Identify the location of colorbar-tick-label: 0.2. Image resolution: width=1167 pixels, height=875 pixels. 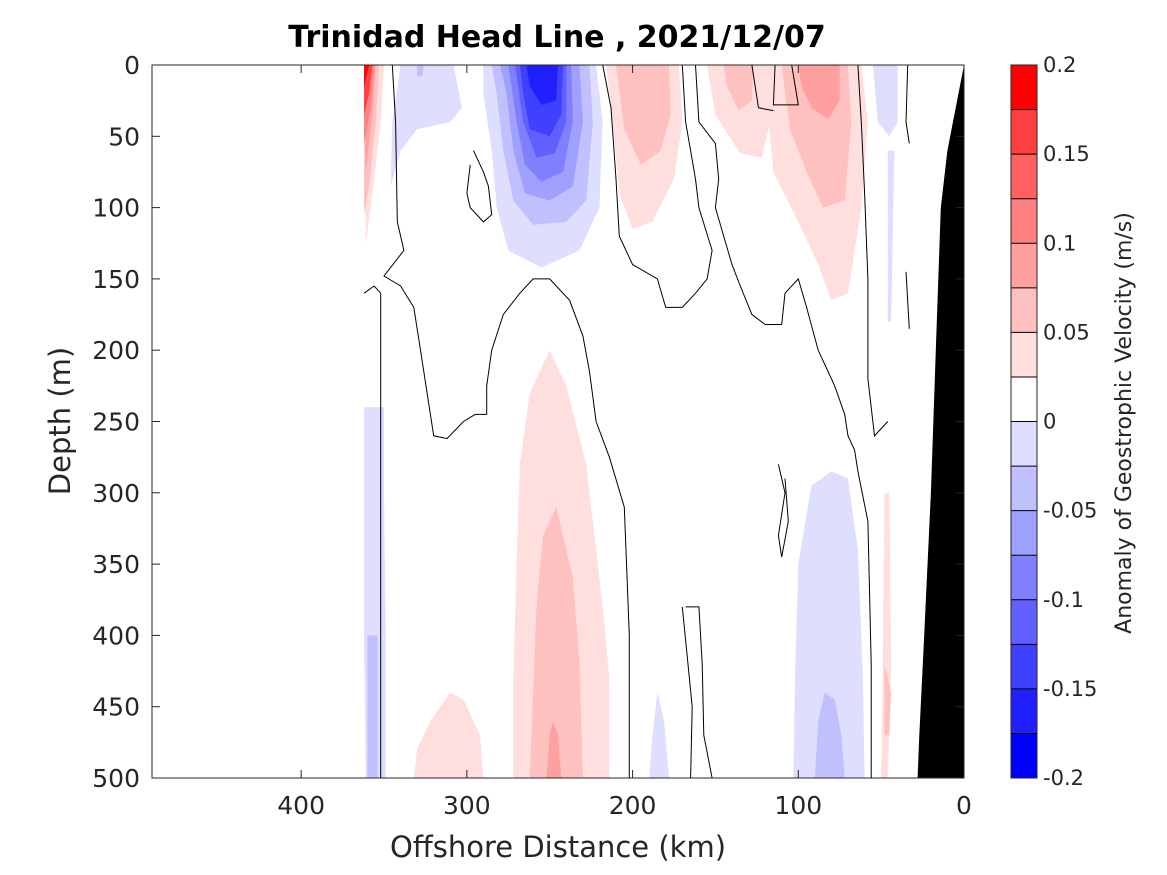
(1059, 65).